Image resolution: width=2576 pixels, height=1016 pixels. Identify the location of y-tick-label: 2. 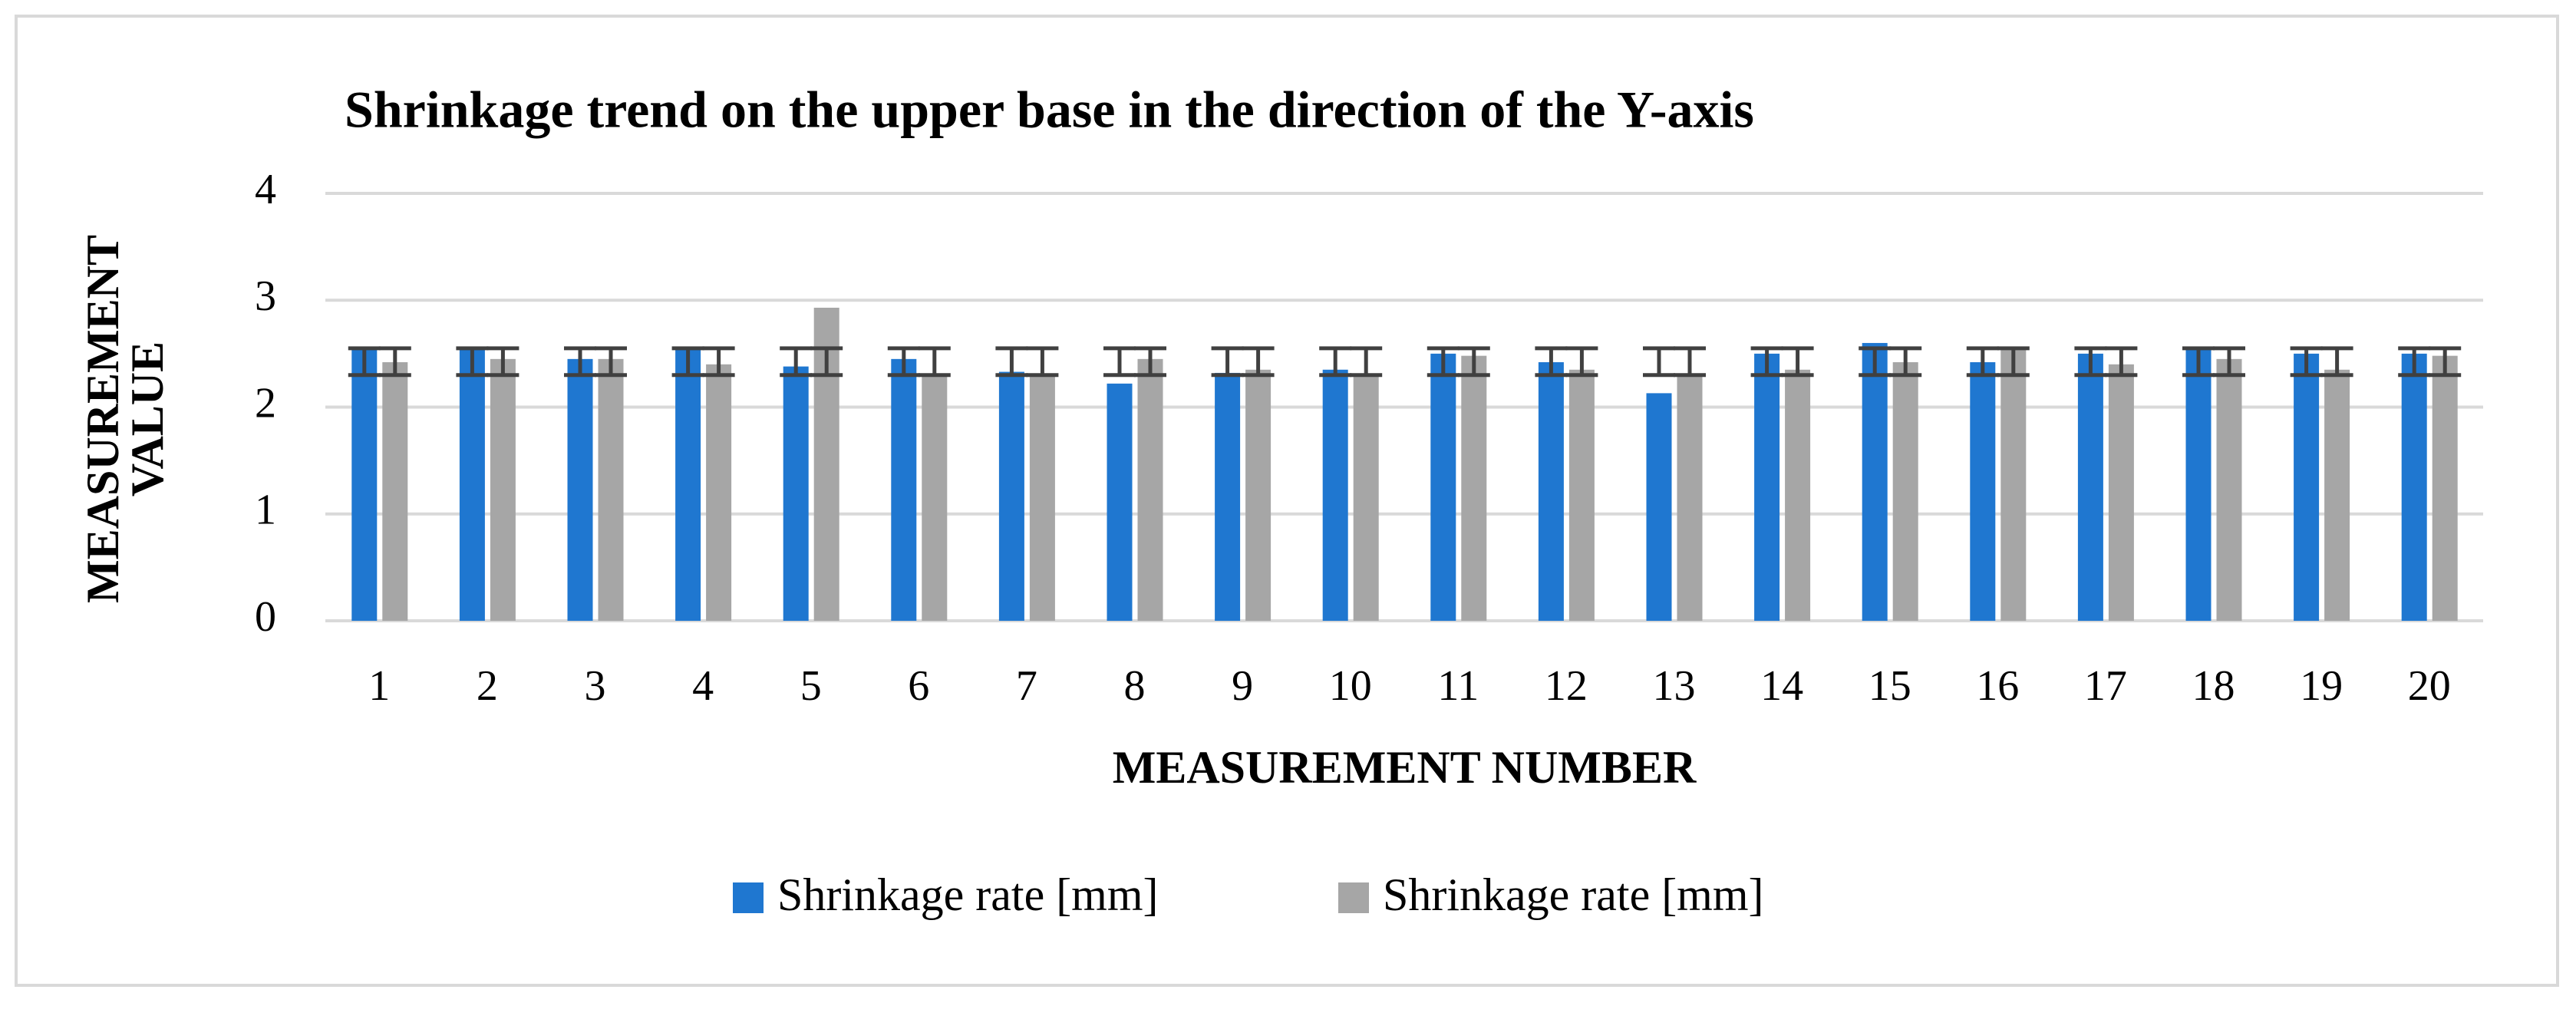
(265, 403).